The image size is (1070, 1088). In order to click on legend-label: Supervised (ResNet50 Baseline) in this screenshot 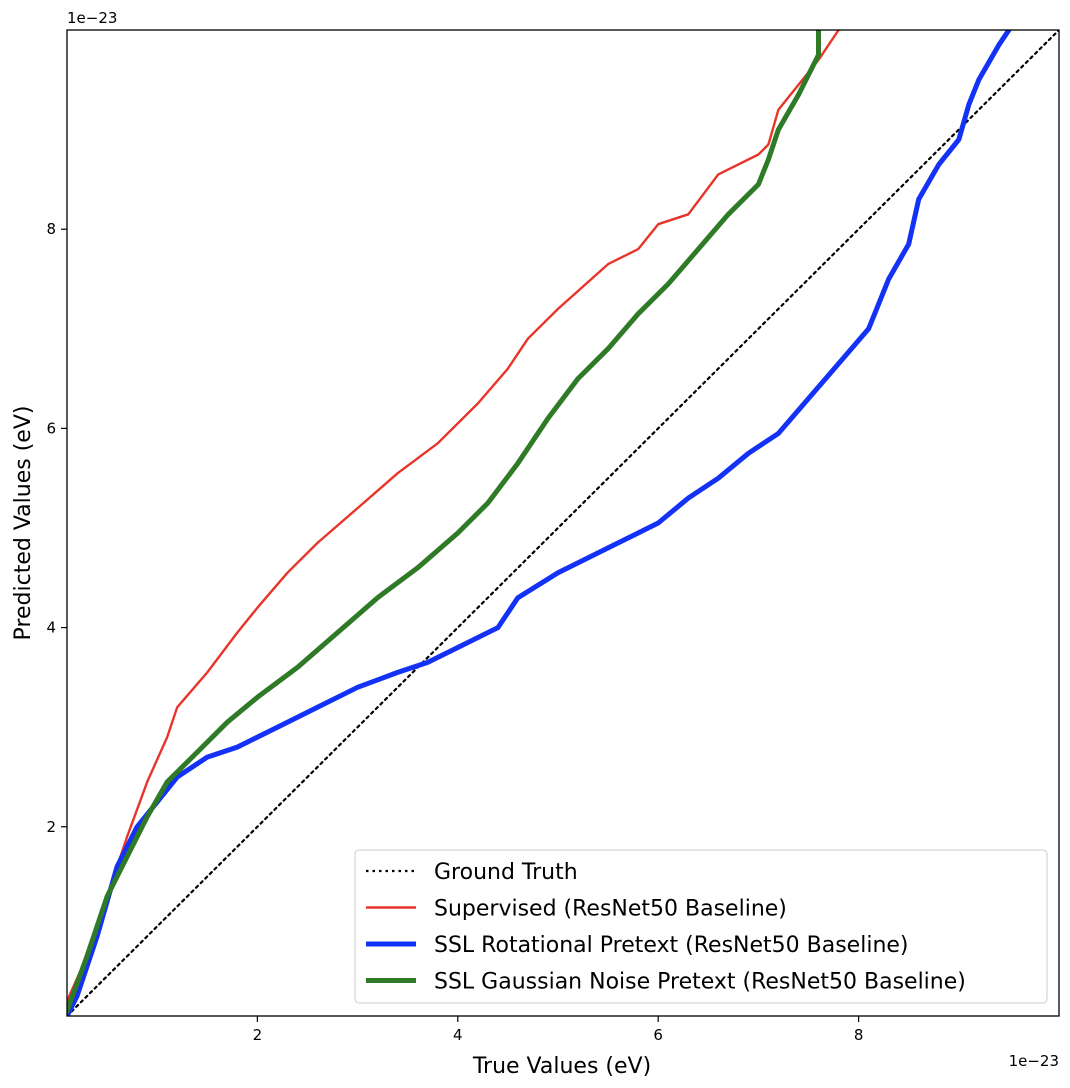, I will do `click(610, 909)`.